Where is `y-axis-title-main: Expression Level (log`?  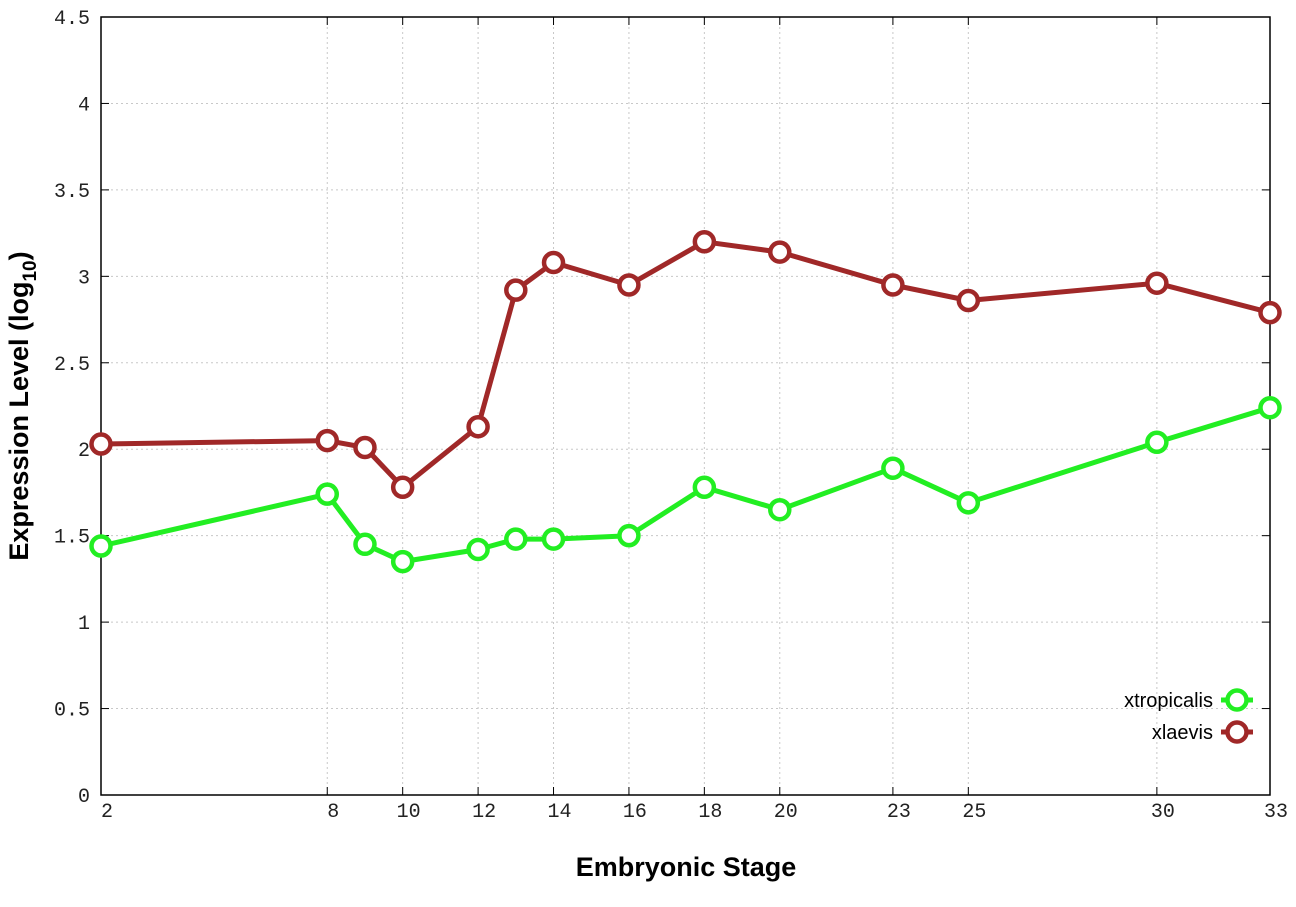 y-axis-title-main: Expression Level (log is located at coordinates (19, 421).